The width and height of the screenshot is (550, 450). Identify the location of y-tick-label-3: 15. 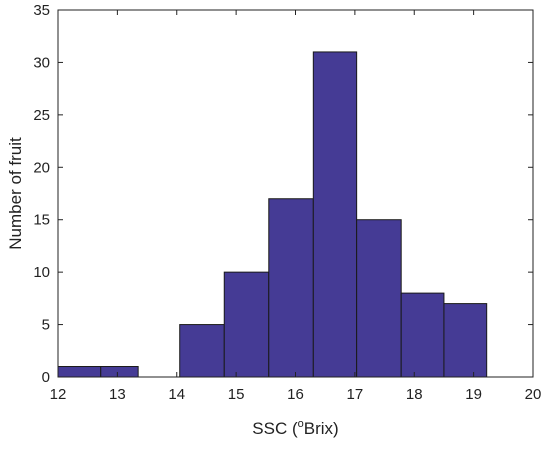
(41, 220).